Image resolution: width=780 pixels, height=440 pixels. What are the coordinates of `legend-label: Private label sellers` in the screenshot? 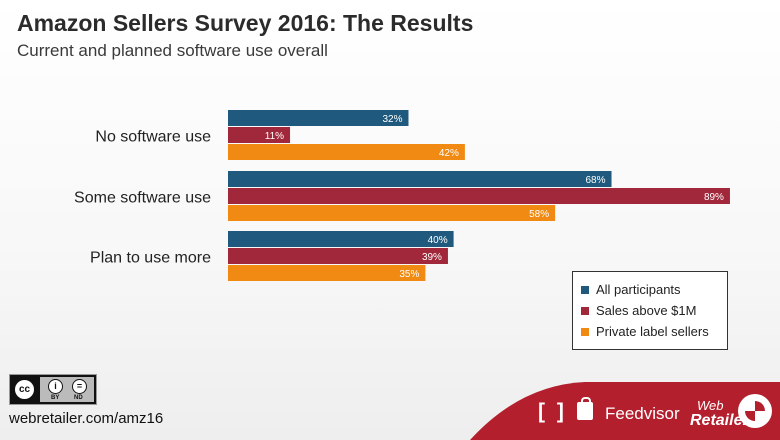 It's located at (652, 331).